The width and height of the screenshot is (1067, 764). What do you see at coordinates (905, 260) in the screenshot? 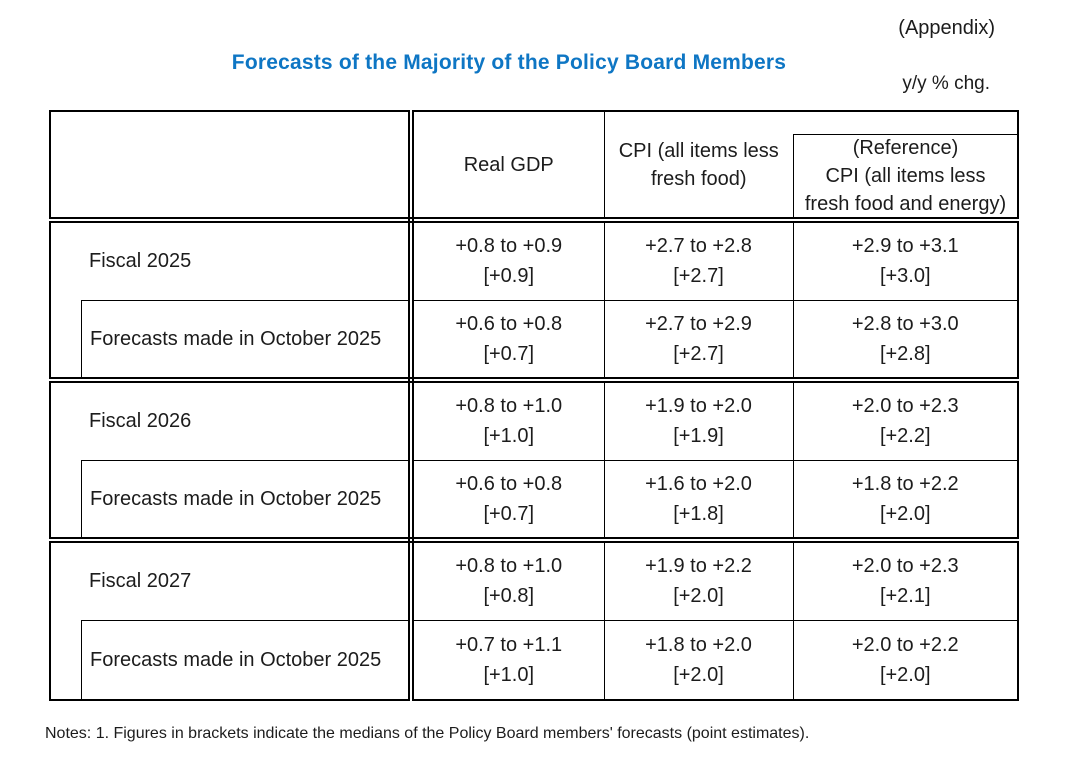
I see `cell-cpi-reference: +2.9 to +3.1 [+3.0]` at bounding box center [905, 260].